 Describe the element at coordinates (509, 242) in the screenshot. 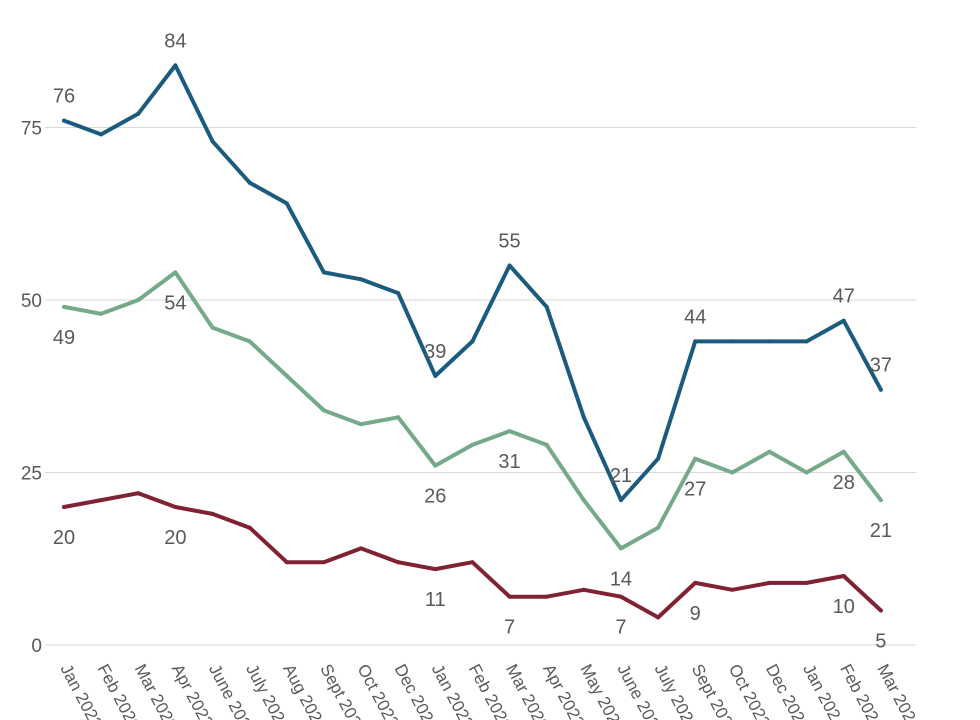

I see `data-label: 55` at that location.